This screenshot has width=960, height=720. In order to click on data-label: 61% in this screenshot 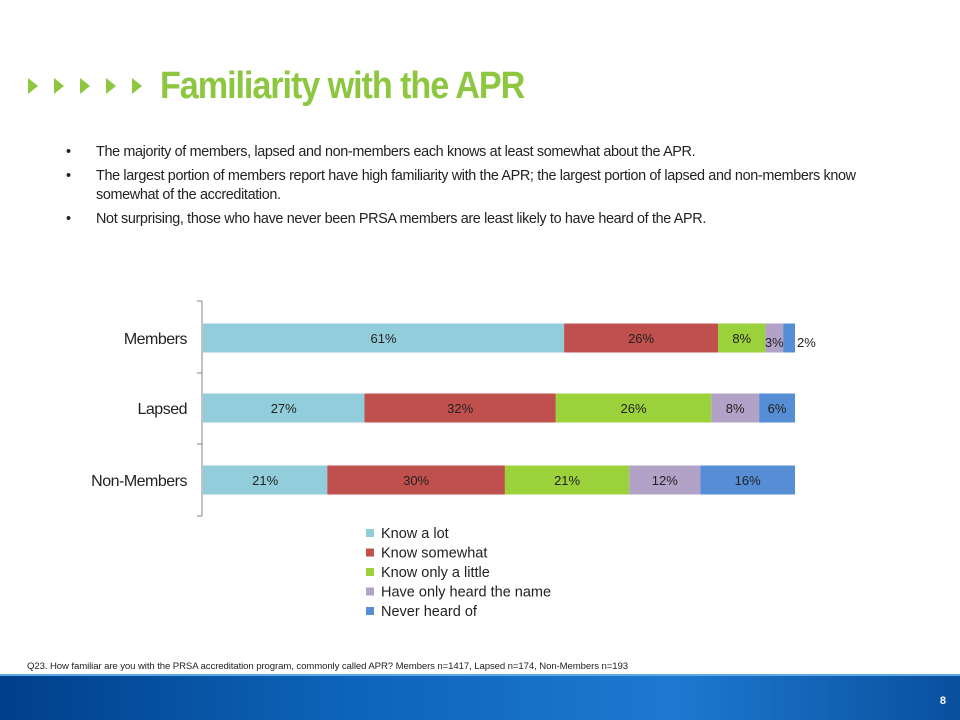, I will do `click(384, 338)`.